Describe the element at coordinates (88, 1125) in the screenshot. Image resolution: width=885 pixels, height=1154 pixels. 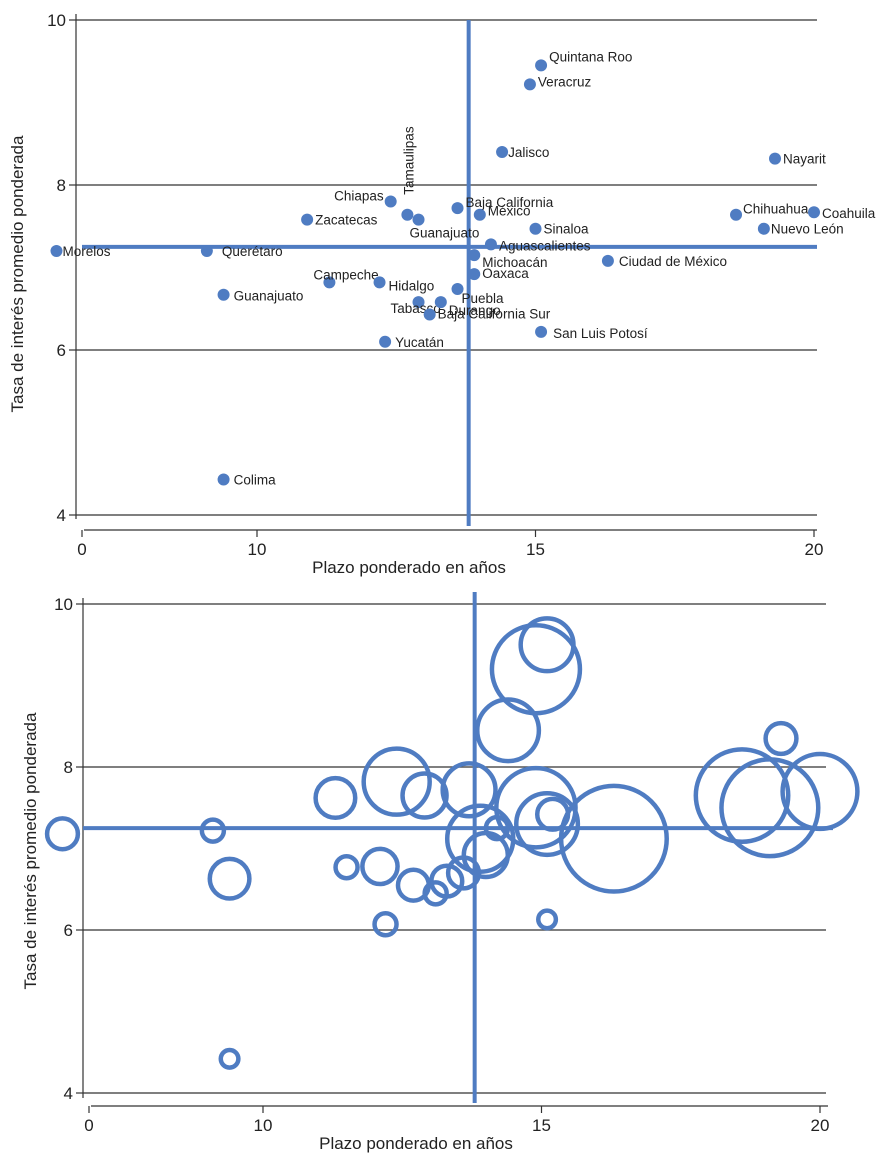
I see `bottom-tick-label-x: 0` at that location.